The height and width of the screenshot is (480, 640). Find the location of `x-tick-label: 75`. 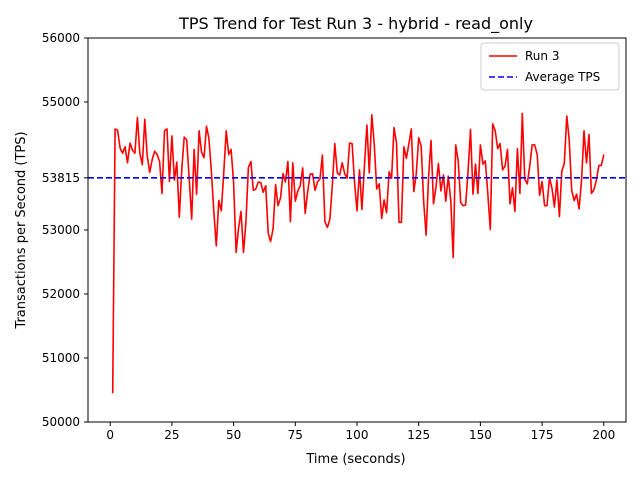

x-tick-label: 75 is located at coordinates (295, 435).